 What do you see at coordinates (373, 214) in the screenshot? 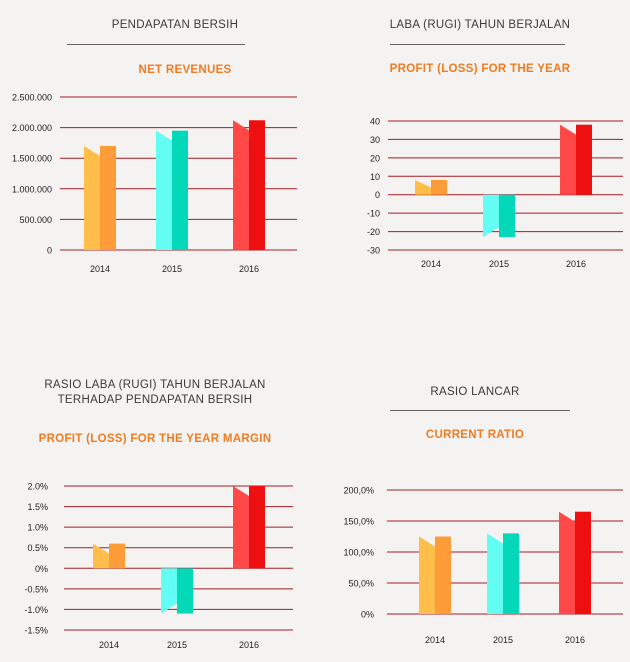
I see `y-tick-label: -10` at bounding box center [373, 214].